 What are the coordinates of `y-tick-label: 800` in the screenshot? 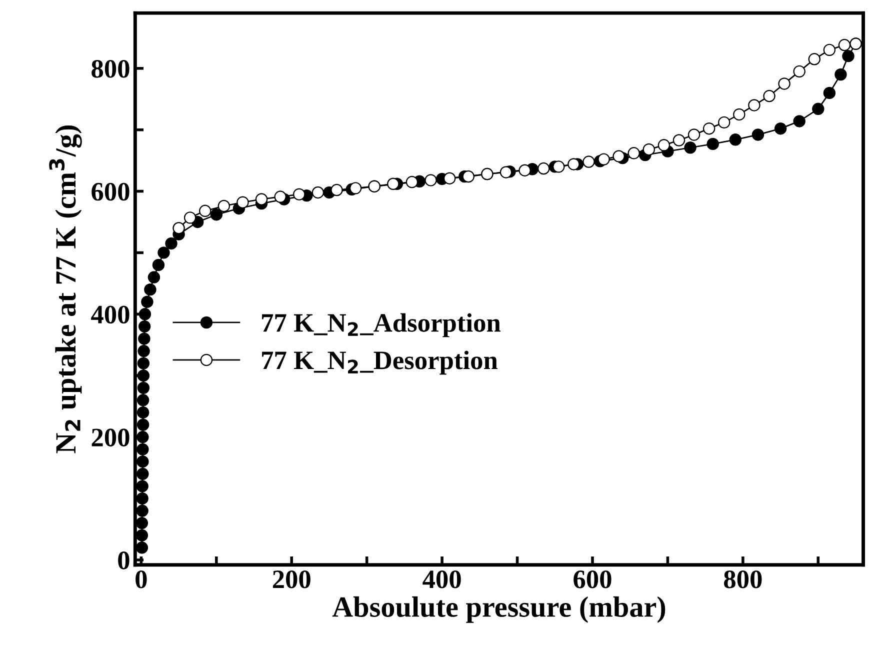 It's located at (111, 69).